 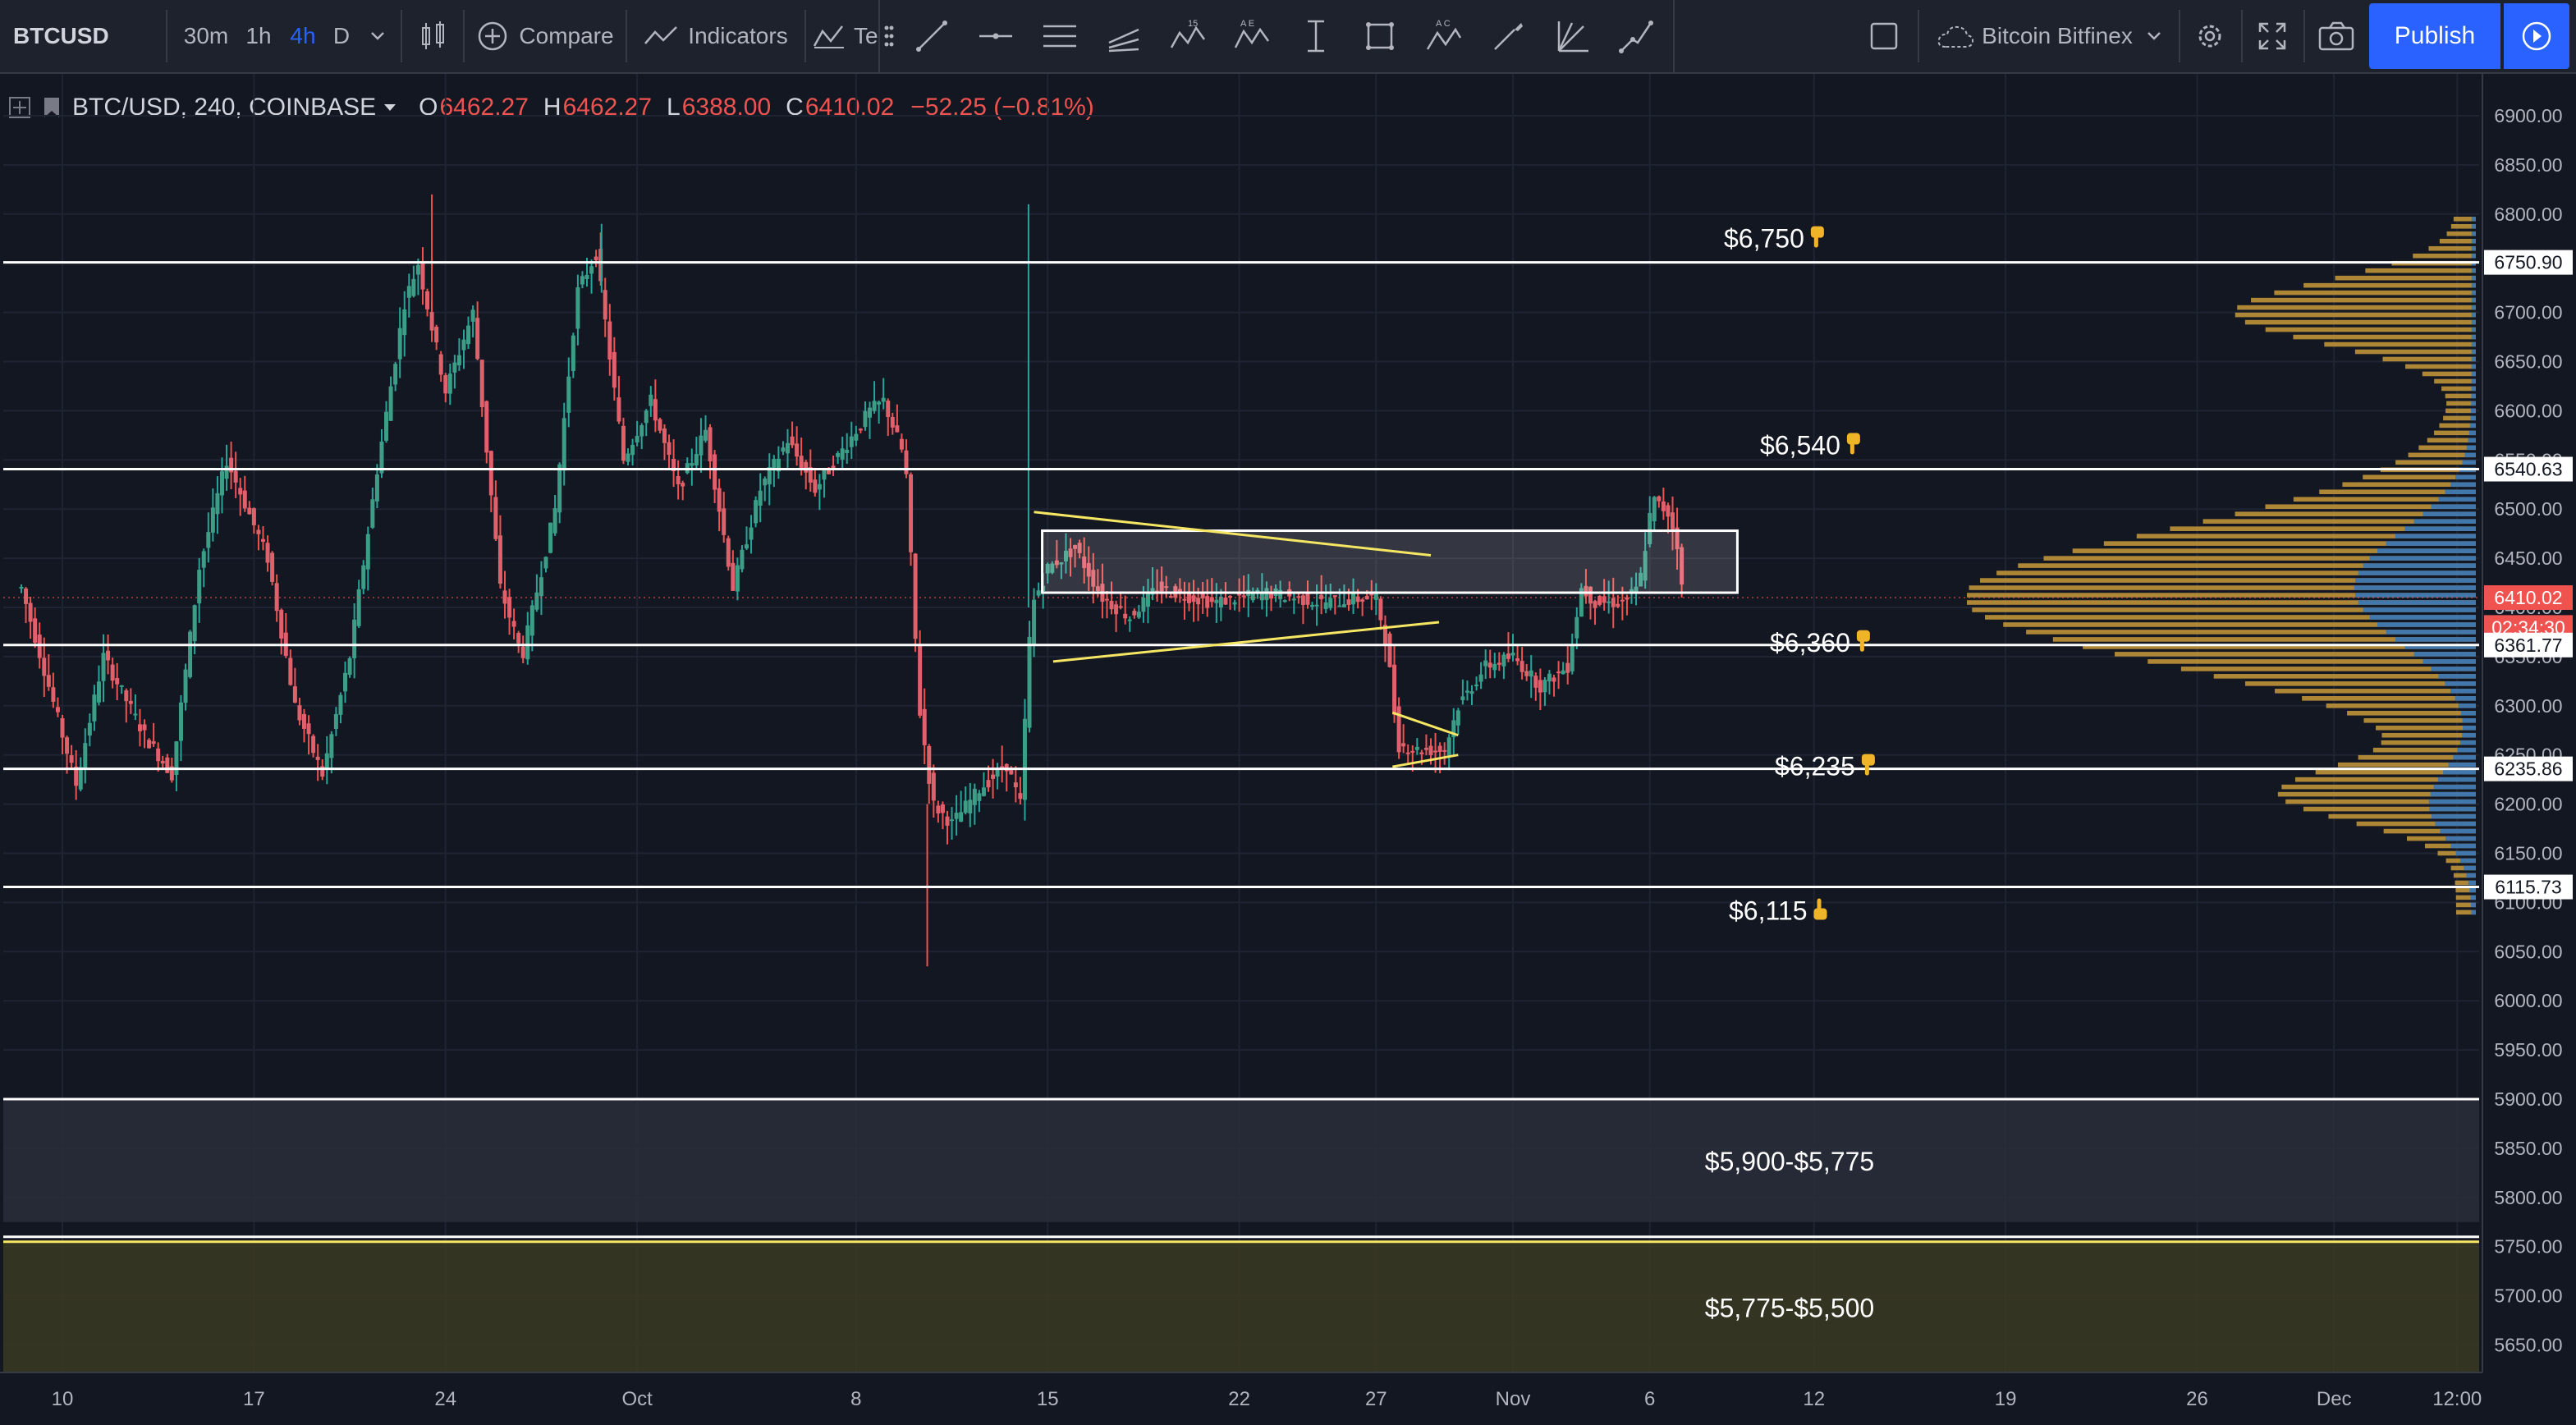 I want to click on tool-path, so click(x=1636, y=36).